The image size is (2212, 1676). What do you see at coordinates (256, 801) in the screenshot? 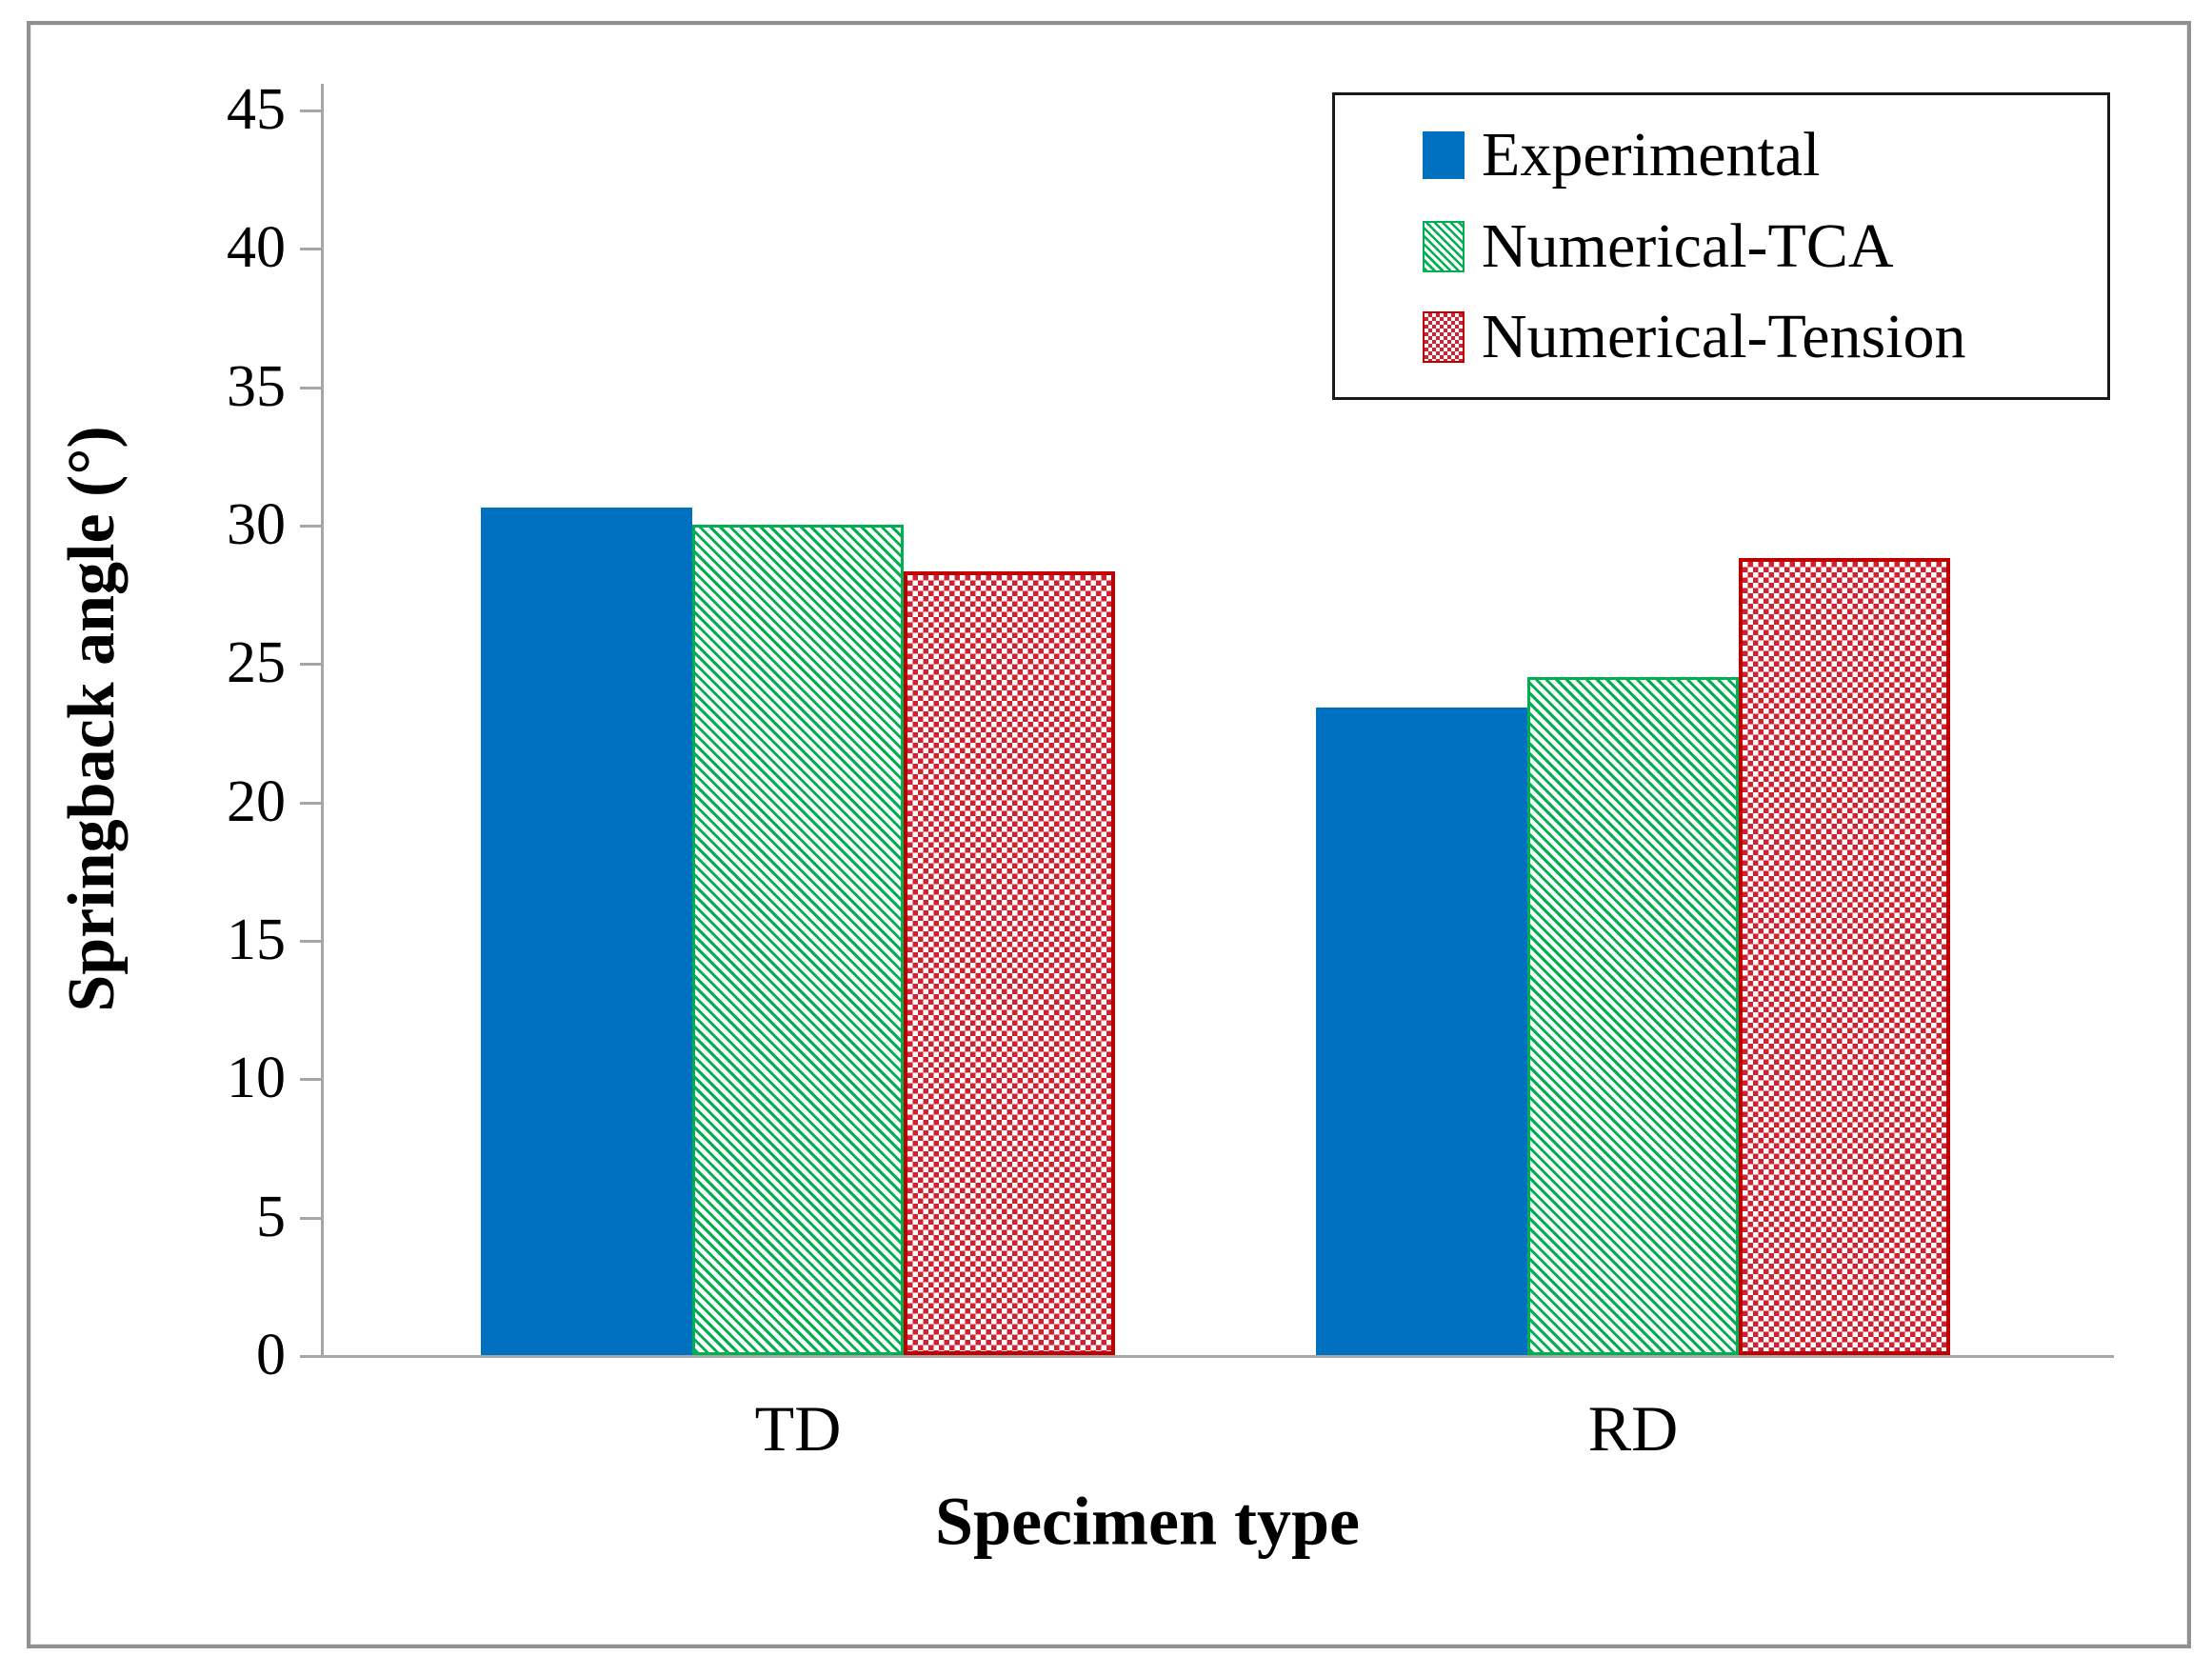
I see `y-tick-label: 20` at bounding box center [256, 801].